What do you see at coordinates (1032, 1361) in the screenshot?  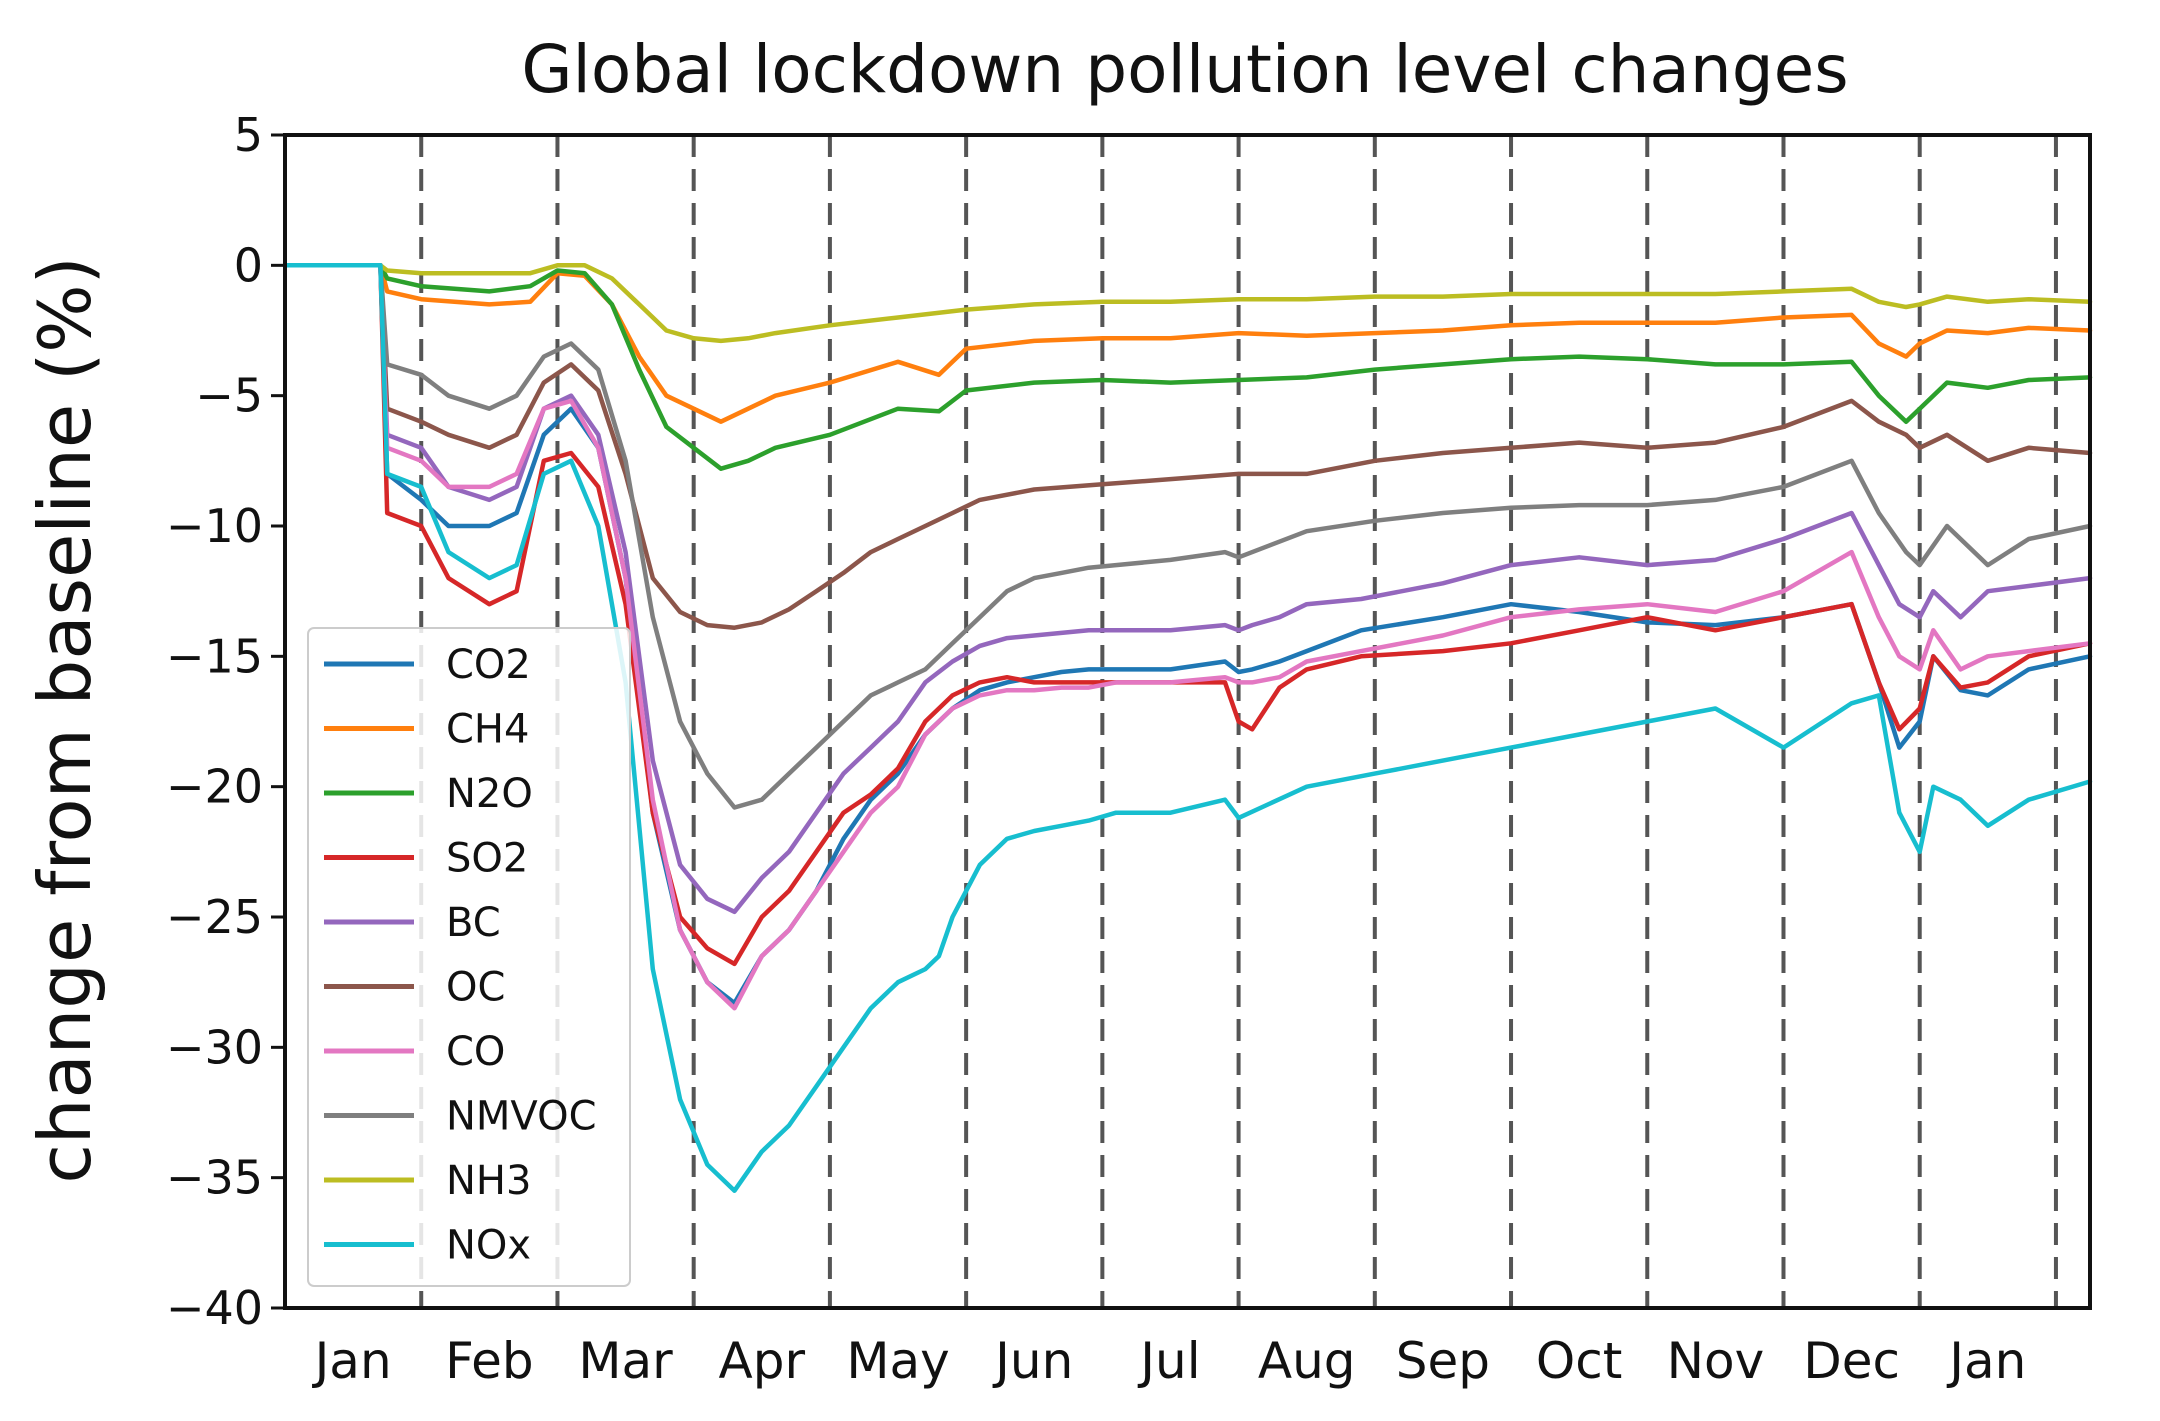 I see `x-tick-label: Jun` at bounding box center [1032, 1361].